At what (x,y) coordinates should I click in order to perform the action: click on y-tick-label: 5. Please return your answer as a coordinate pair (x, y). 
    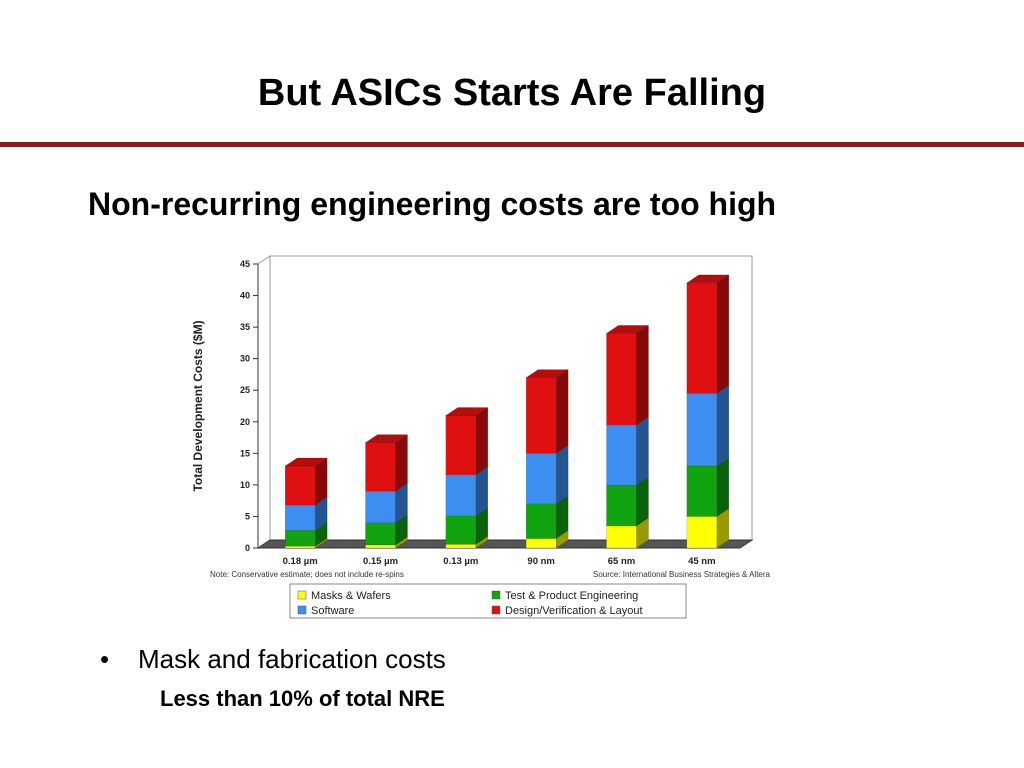
    Looking at the image, I should click on (247, 516).